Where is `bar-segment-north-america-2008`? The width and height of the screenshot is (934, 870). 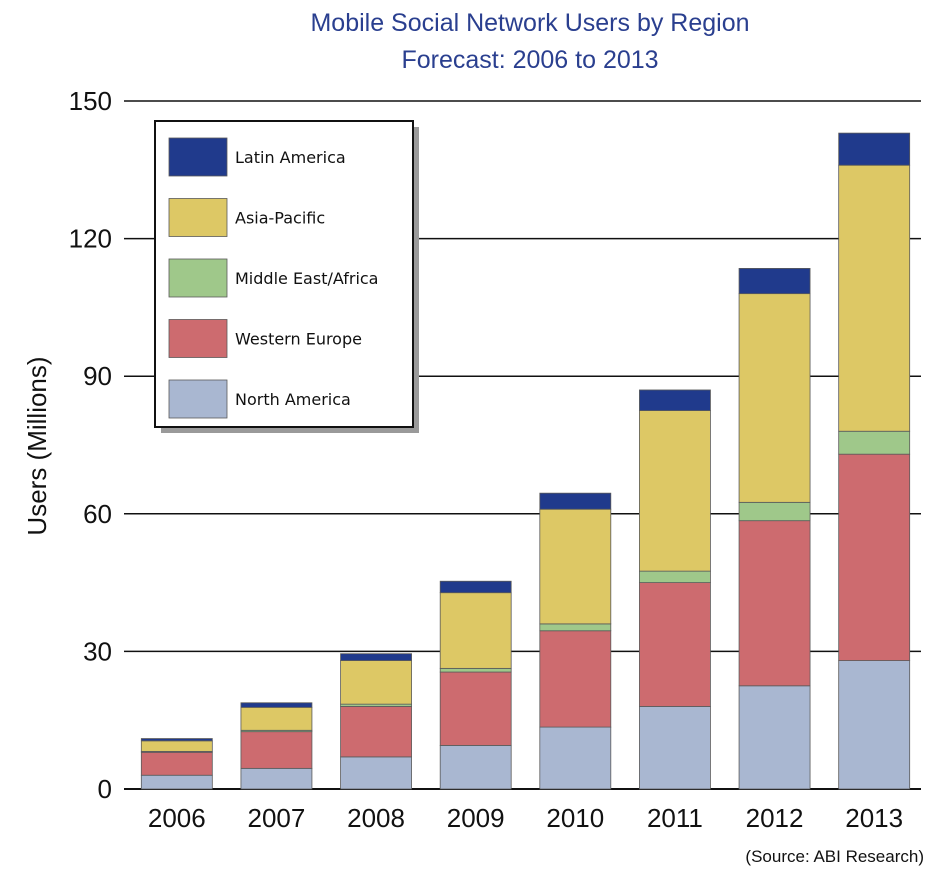 bar-segment-north-america-2008 is located at coordinates (376, 773).